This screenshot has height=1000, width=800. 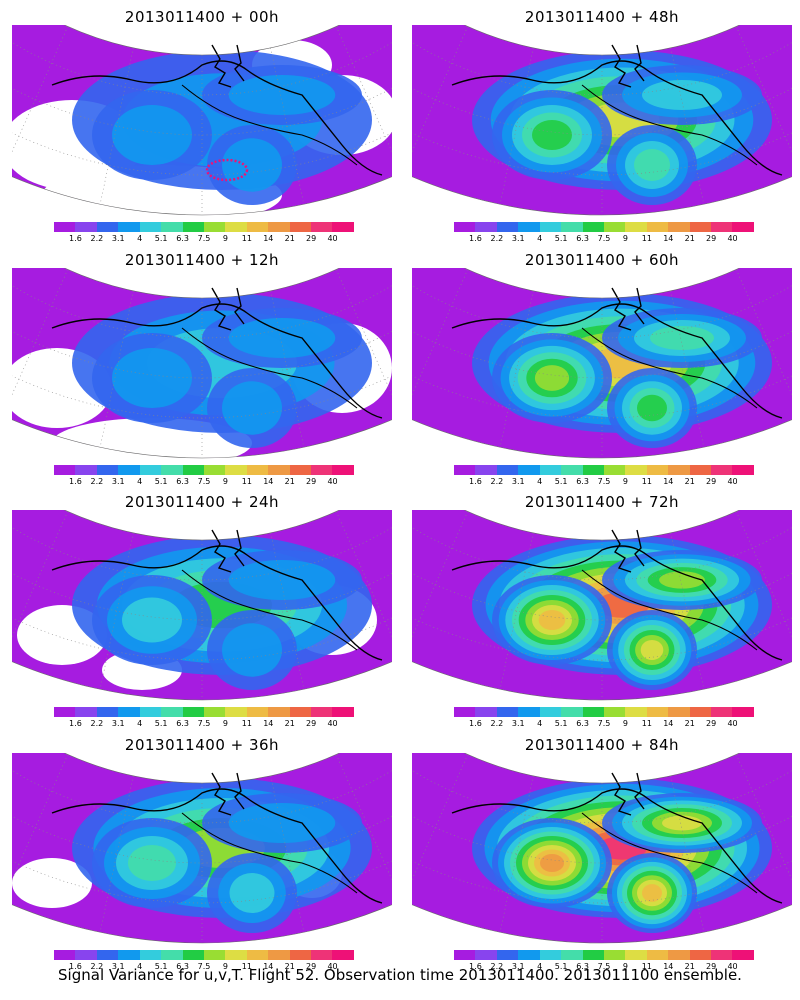 What do you see at coordinates (204, 966) in the screenshot?
I see `colorbar-tick-label: 7.5` at bounding box center [204, 966].